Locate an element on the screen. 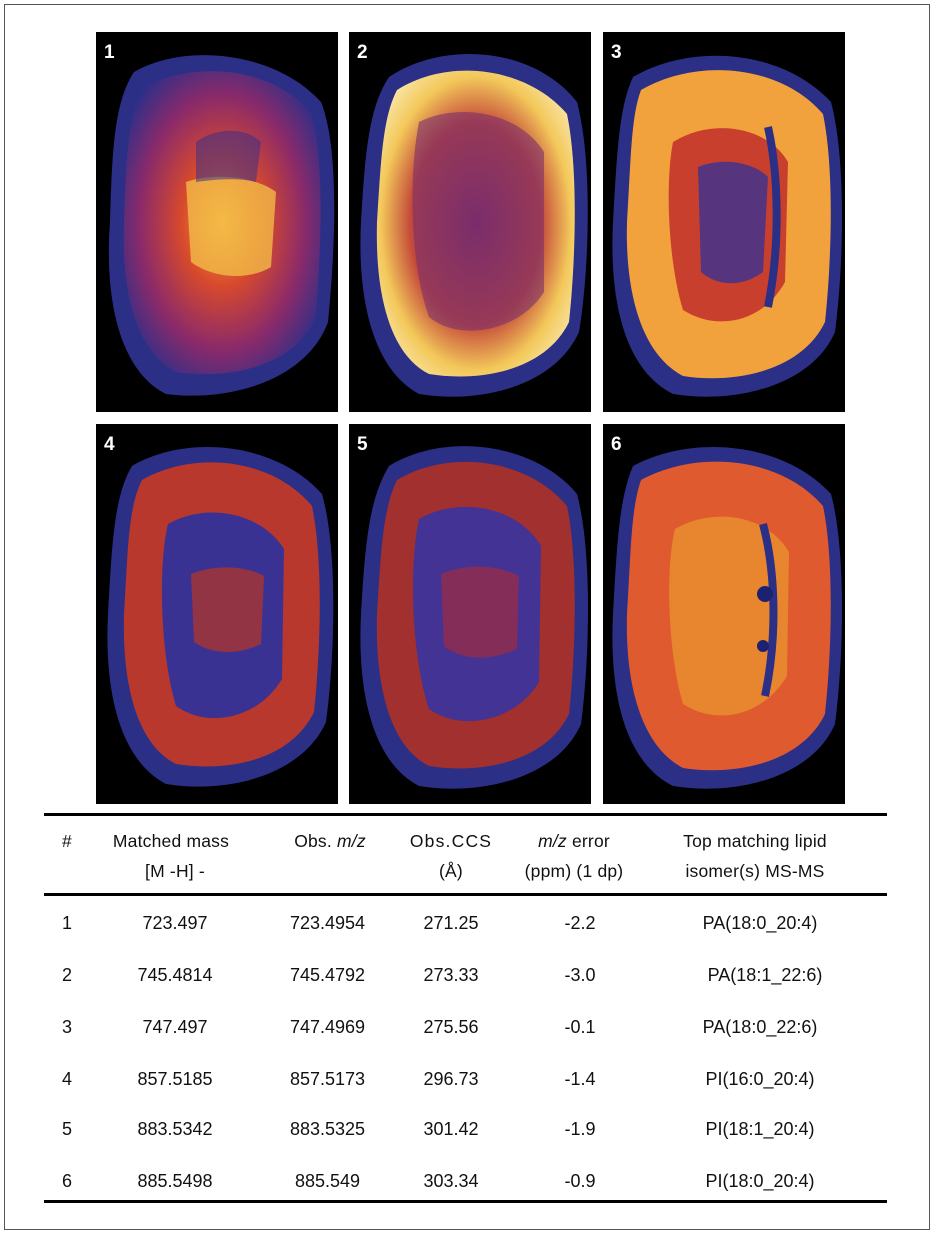 The image size is (936, 1236). panel-label: 2 is located at coordinates (362, 52).